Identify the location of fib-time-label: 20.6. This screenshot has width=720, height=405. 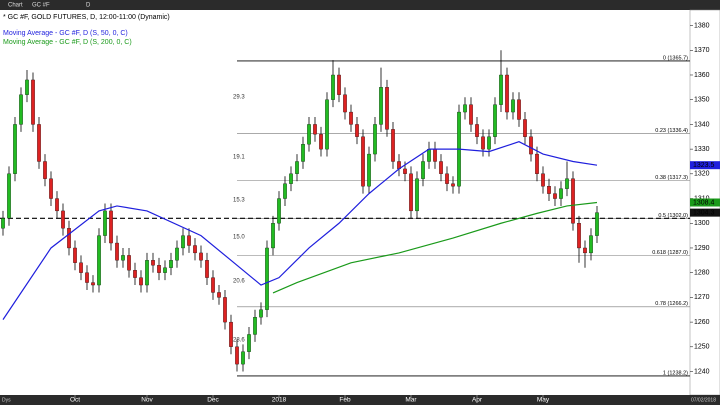
(239, 282).